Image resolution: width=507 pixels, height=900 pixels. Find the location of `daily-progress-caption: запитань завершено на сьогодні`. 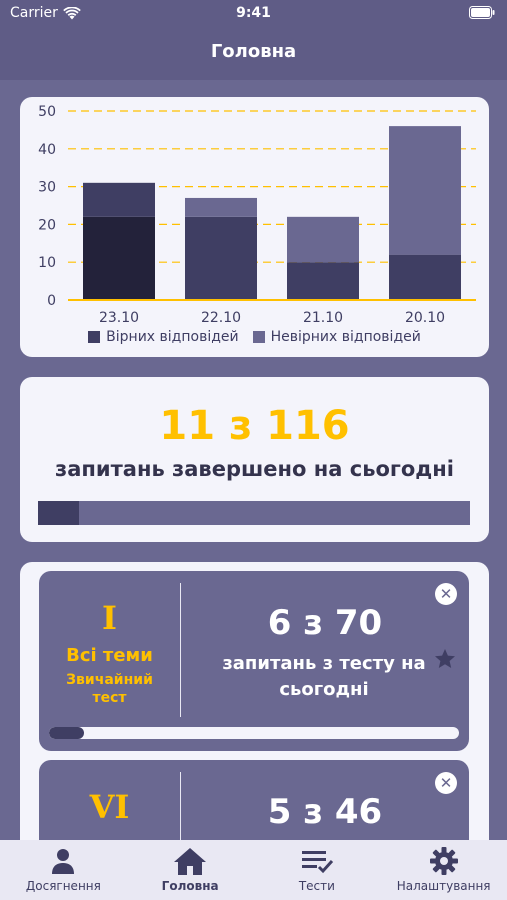

daily-progress-caption: запитань завершено на сьогодні is located at coordinates (254, 469).